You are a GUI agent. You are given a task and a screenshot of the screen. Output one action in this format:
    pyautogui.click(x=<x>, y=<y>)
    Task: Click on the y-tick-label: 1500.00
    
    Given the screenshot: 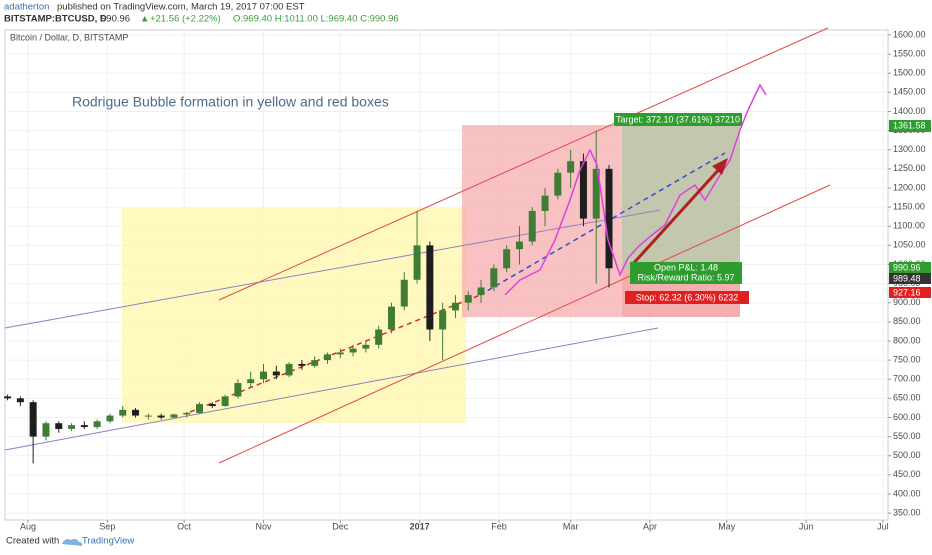 What is the action you would take?
    pyautogui.click(x=909, y=73)
    